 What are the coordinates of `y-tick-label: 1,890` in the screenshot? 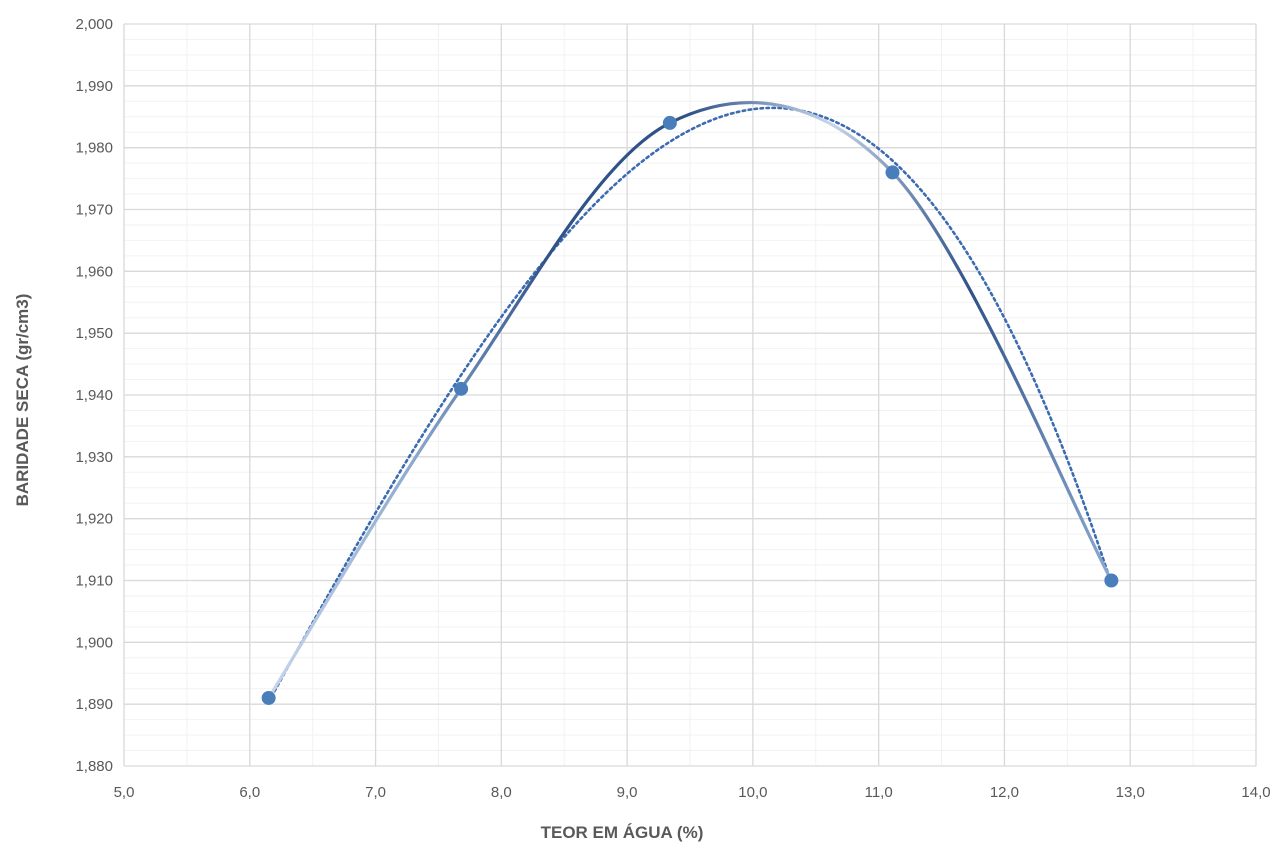 It's located at (94, 704).